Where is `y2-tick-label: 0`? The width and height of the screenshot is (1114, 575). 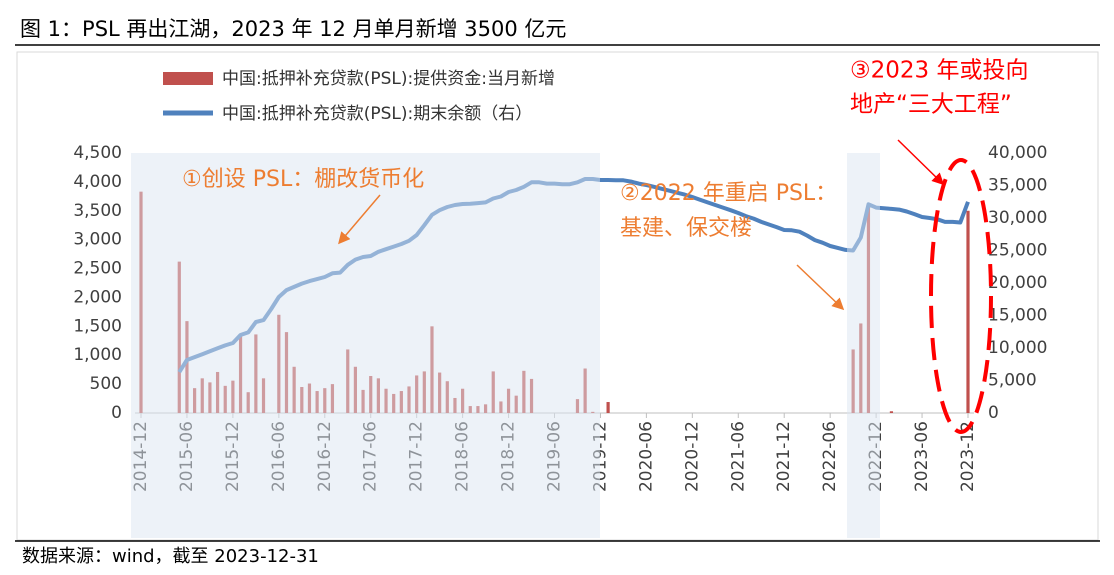
y2-tick-label: 0 is located at coordinates (993, 413).